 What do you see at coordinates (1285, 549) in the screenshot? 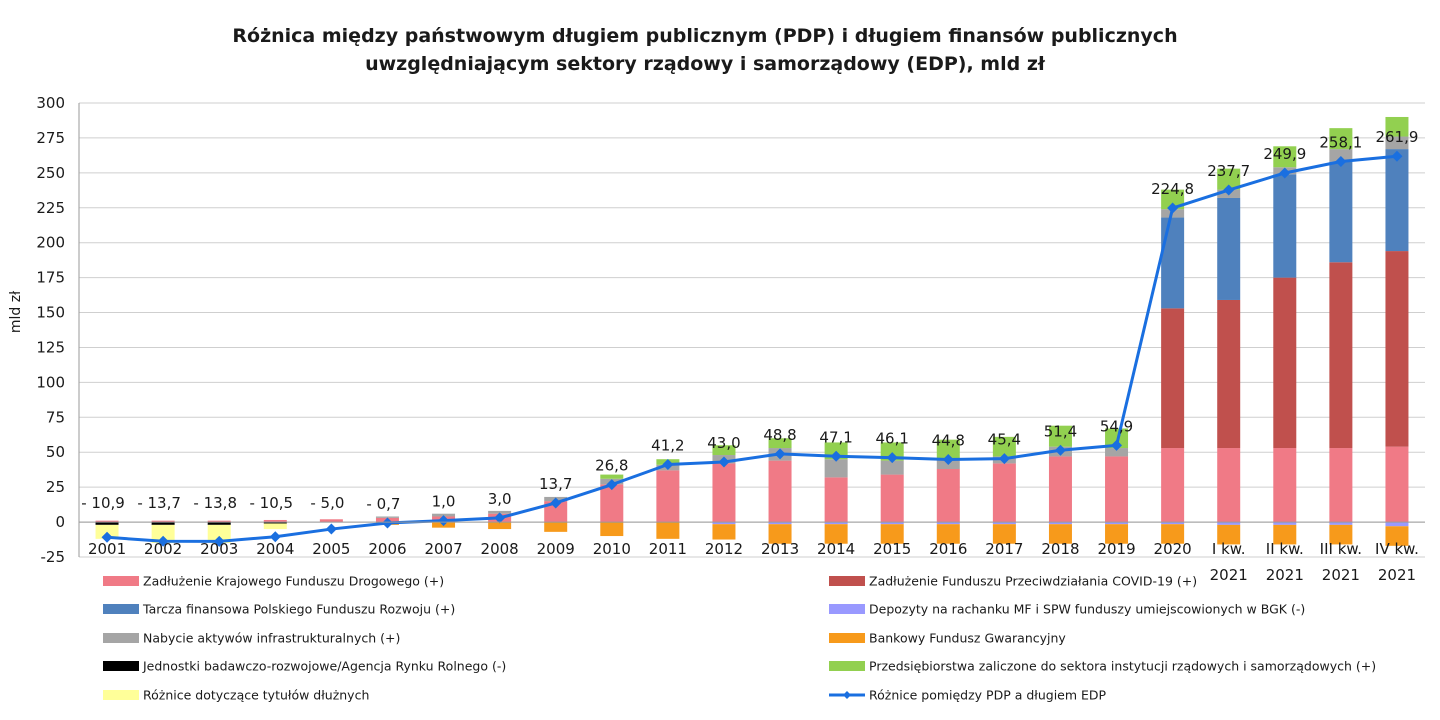
I see `x-tick-label: II kw.` at bounding box center [1285, 549].